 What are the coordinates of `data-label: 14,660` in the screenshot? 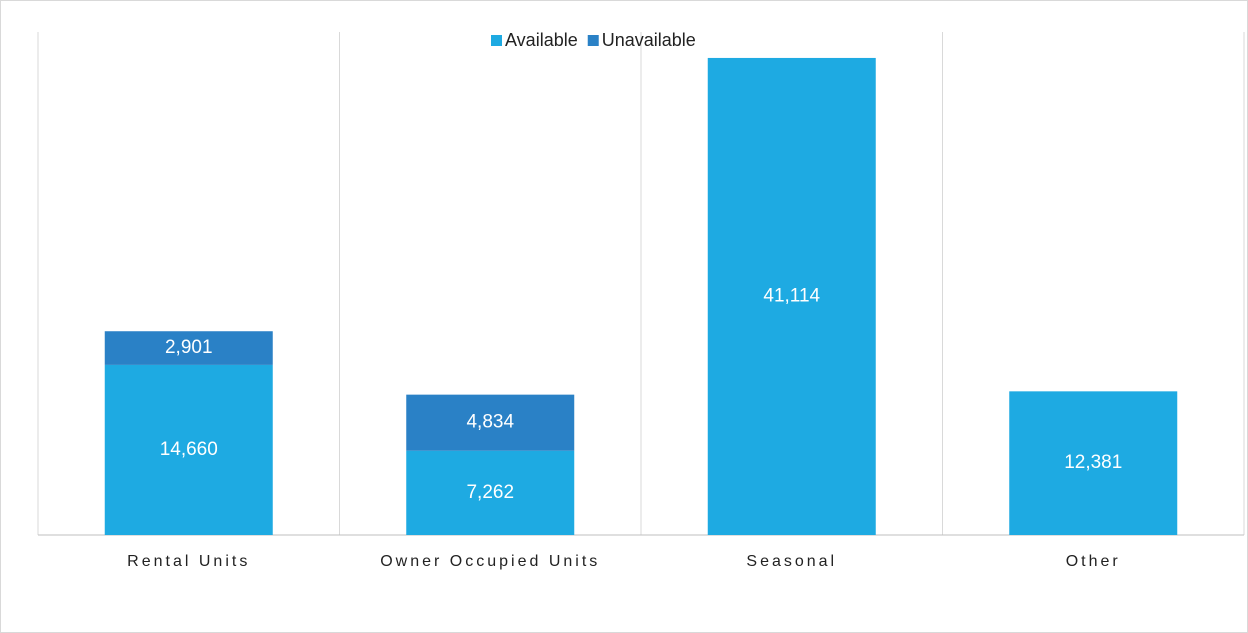 It's located at (189, 449).